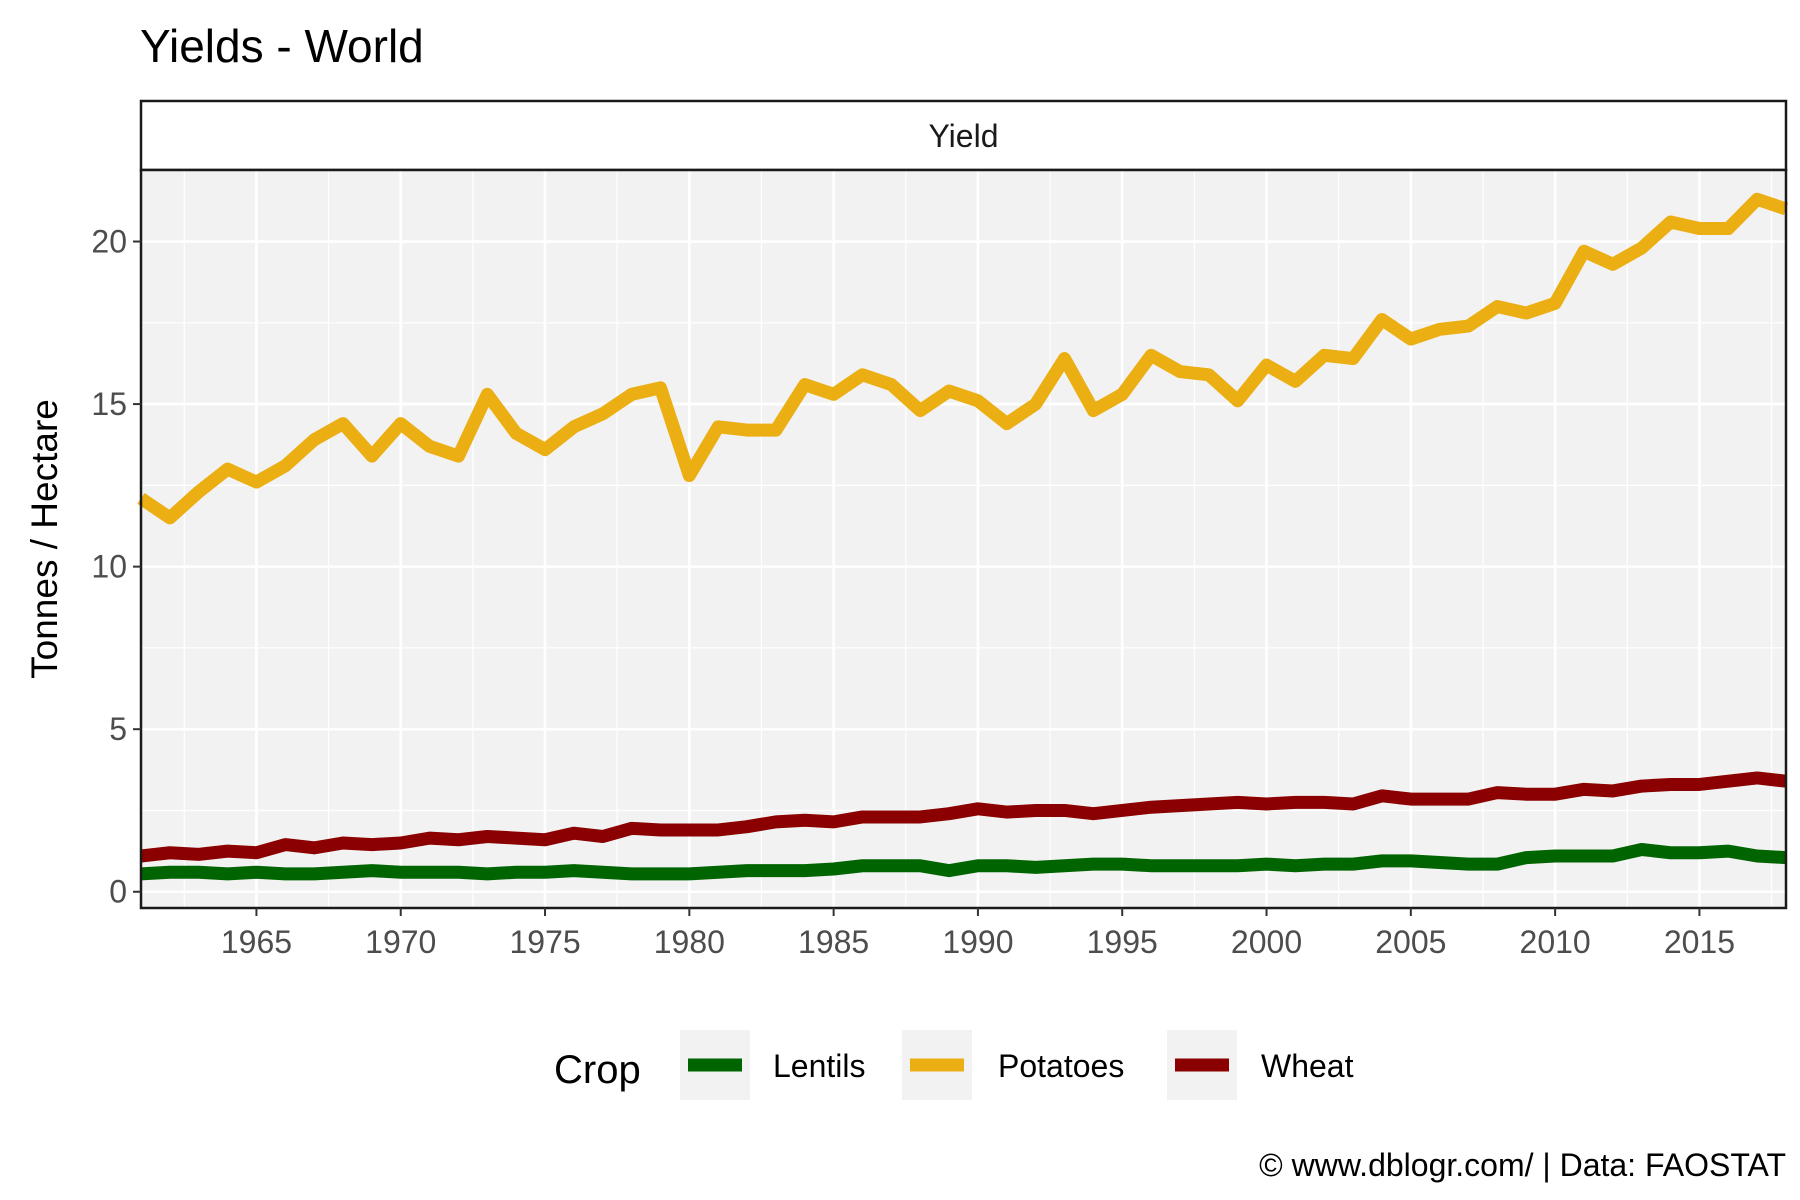 The height and width of the screenshot is (1200, 1800). I want to click on y-tick-label: 20, so click(109, 242).